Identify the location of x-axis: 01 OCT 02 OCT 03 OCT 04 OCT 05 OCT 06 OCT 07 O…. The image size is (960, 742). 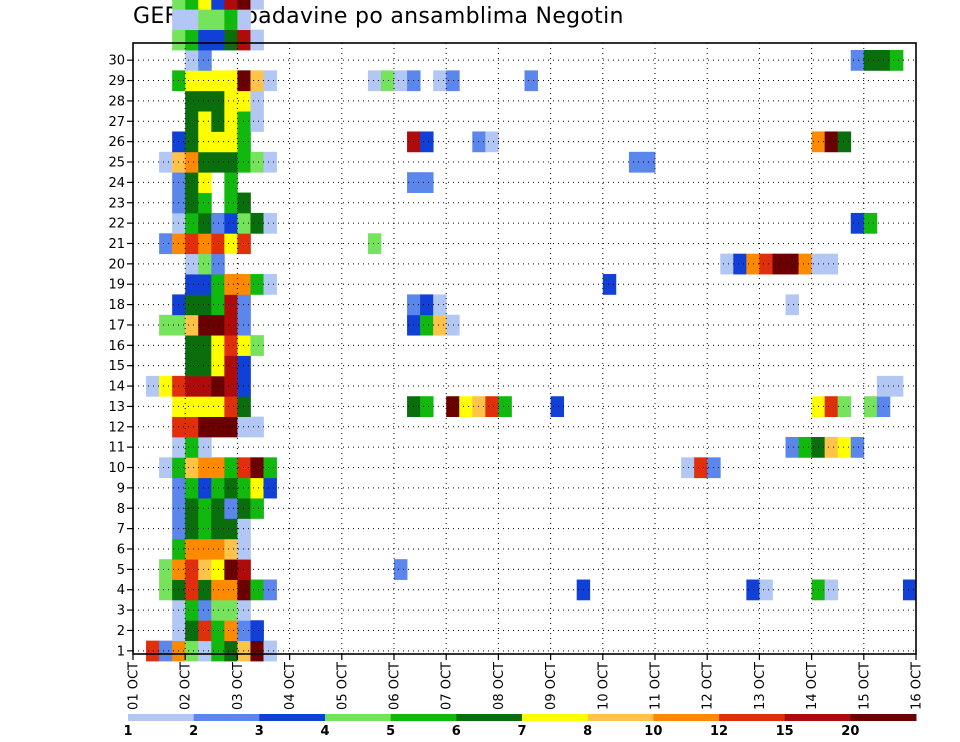
(526, 682).